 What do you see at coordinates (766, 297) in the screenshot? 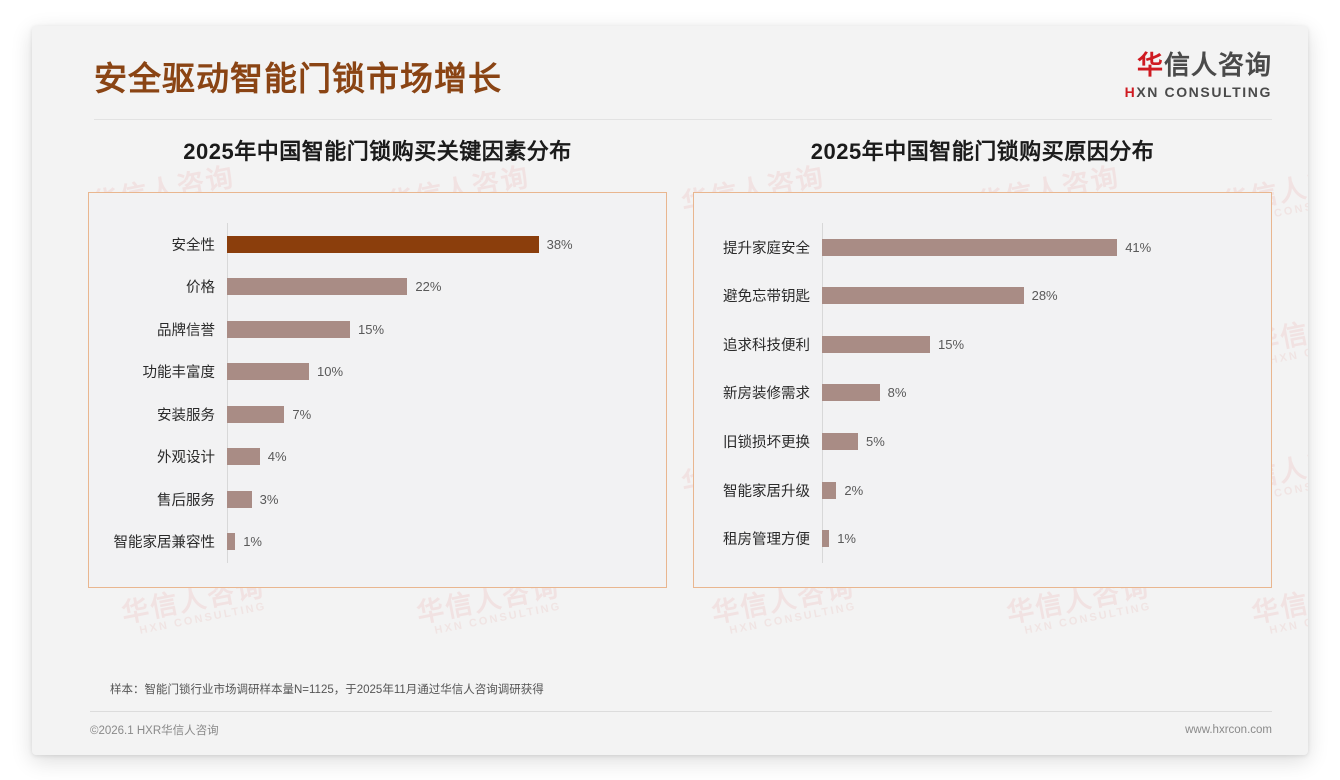
I see `bar-category-label: 避免忘带钥匙` at bounding box center [766, 297].